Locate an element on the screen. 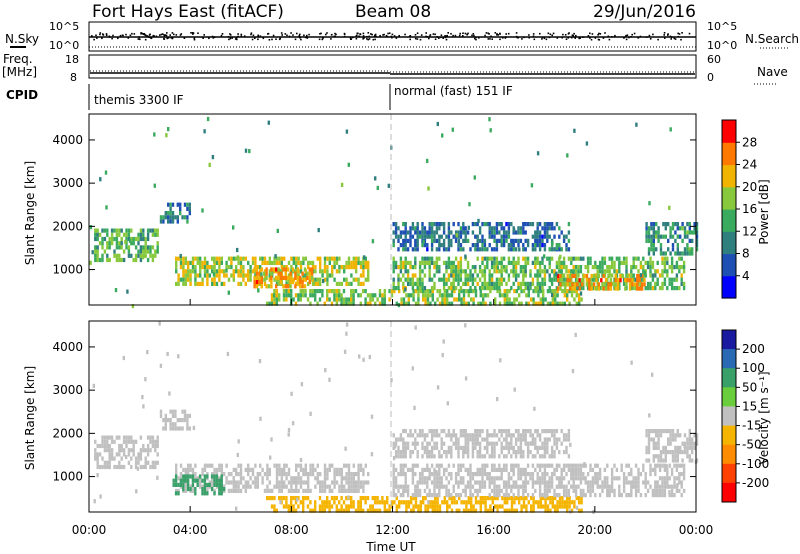 This screenshot has width=800, height=554. colorbar-segment is located at coordinates (729, 492).